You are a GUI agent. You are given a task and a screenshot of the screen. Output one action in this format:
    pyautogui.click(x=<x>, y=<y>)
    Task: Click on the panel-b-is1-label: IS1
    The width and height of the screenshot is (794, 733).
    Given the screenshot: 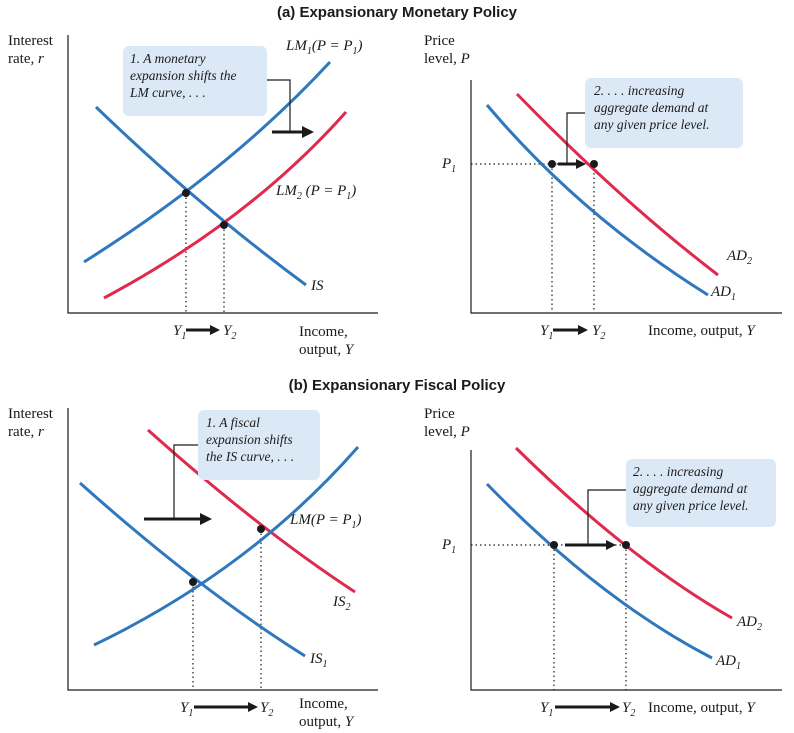 What is the action you would take?
    pyautogui.click(x=318, y=660)
    